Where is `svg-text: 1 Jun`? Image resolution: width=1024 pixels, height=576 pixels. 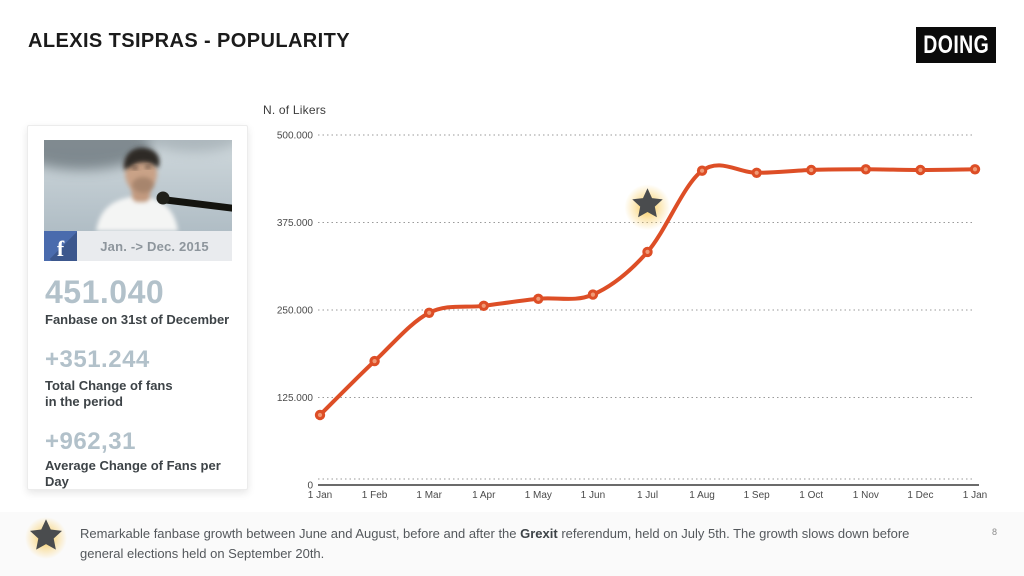
svg-text: 1 Jun is located at coordinates (593, 495).